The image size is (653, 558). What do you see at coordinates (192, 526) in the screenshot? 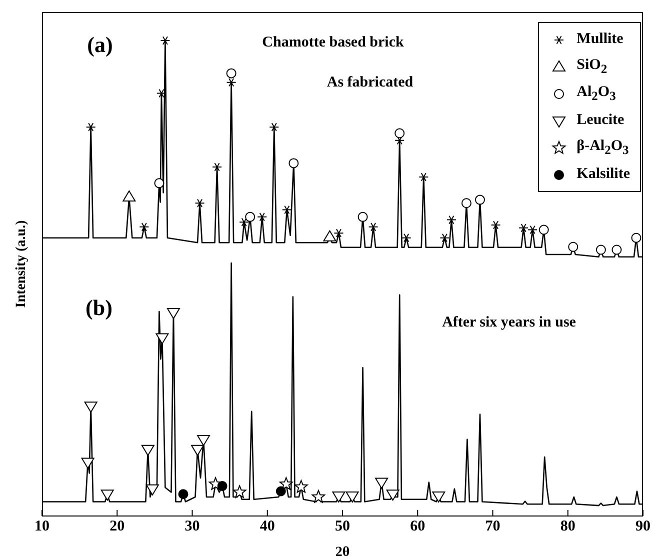
I see `x-tick-label: 30` at bounding box center [192, 526].